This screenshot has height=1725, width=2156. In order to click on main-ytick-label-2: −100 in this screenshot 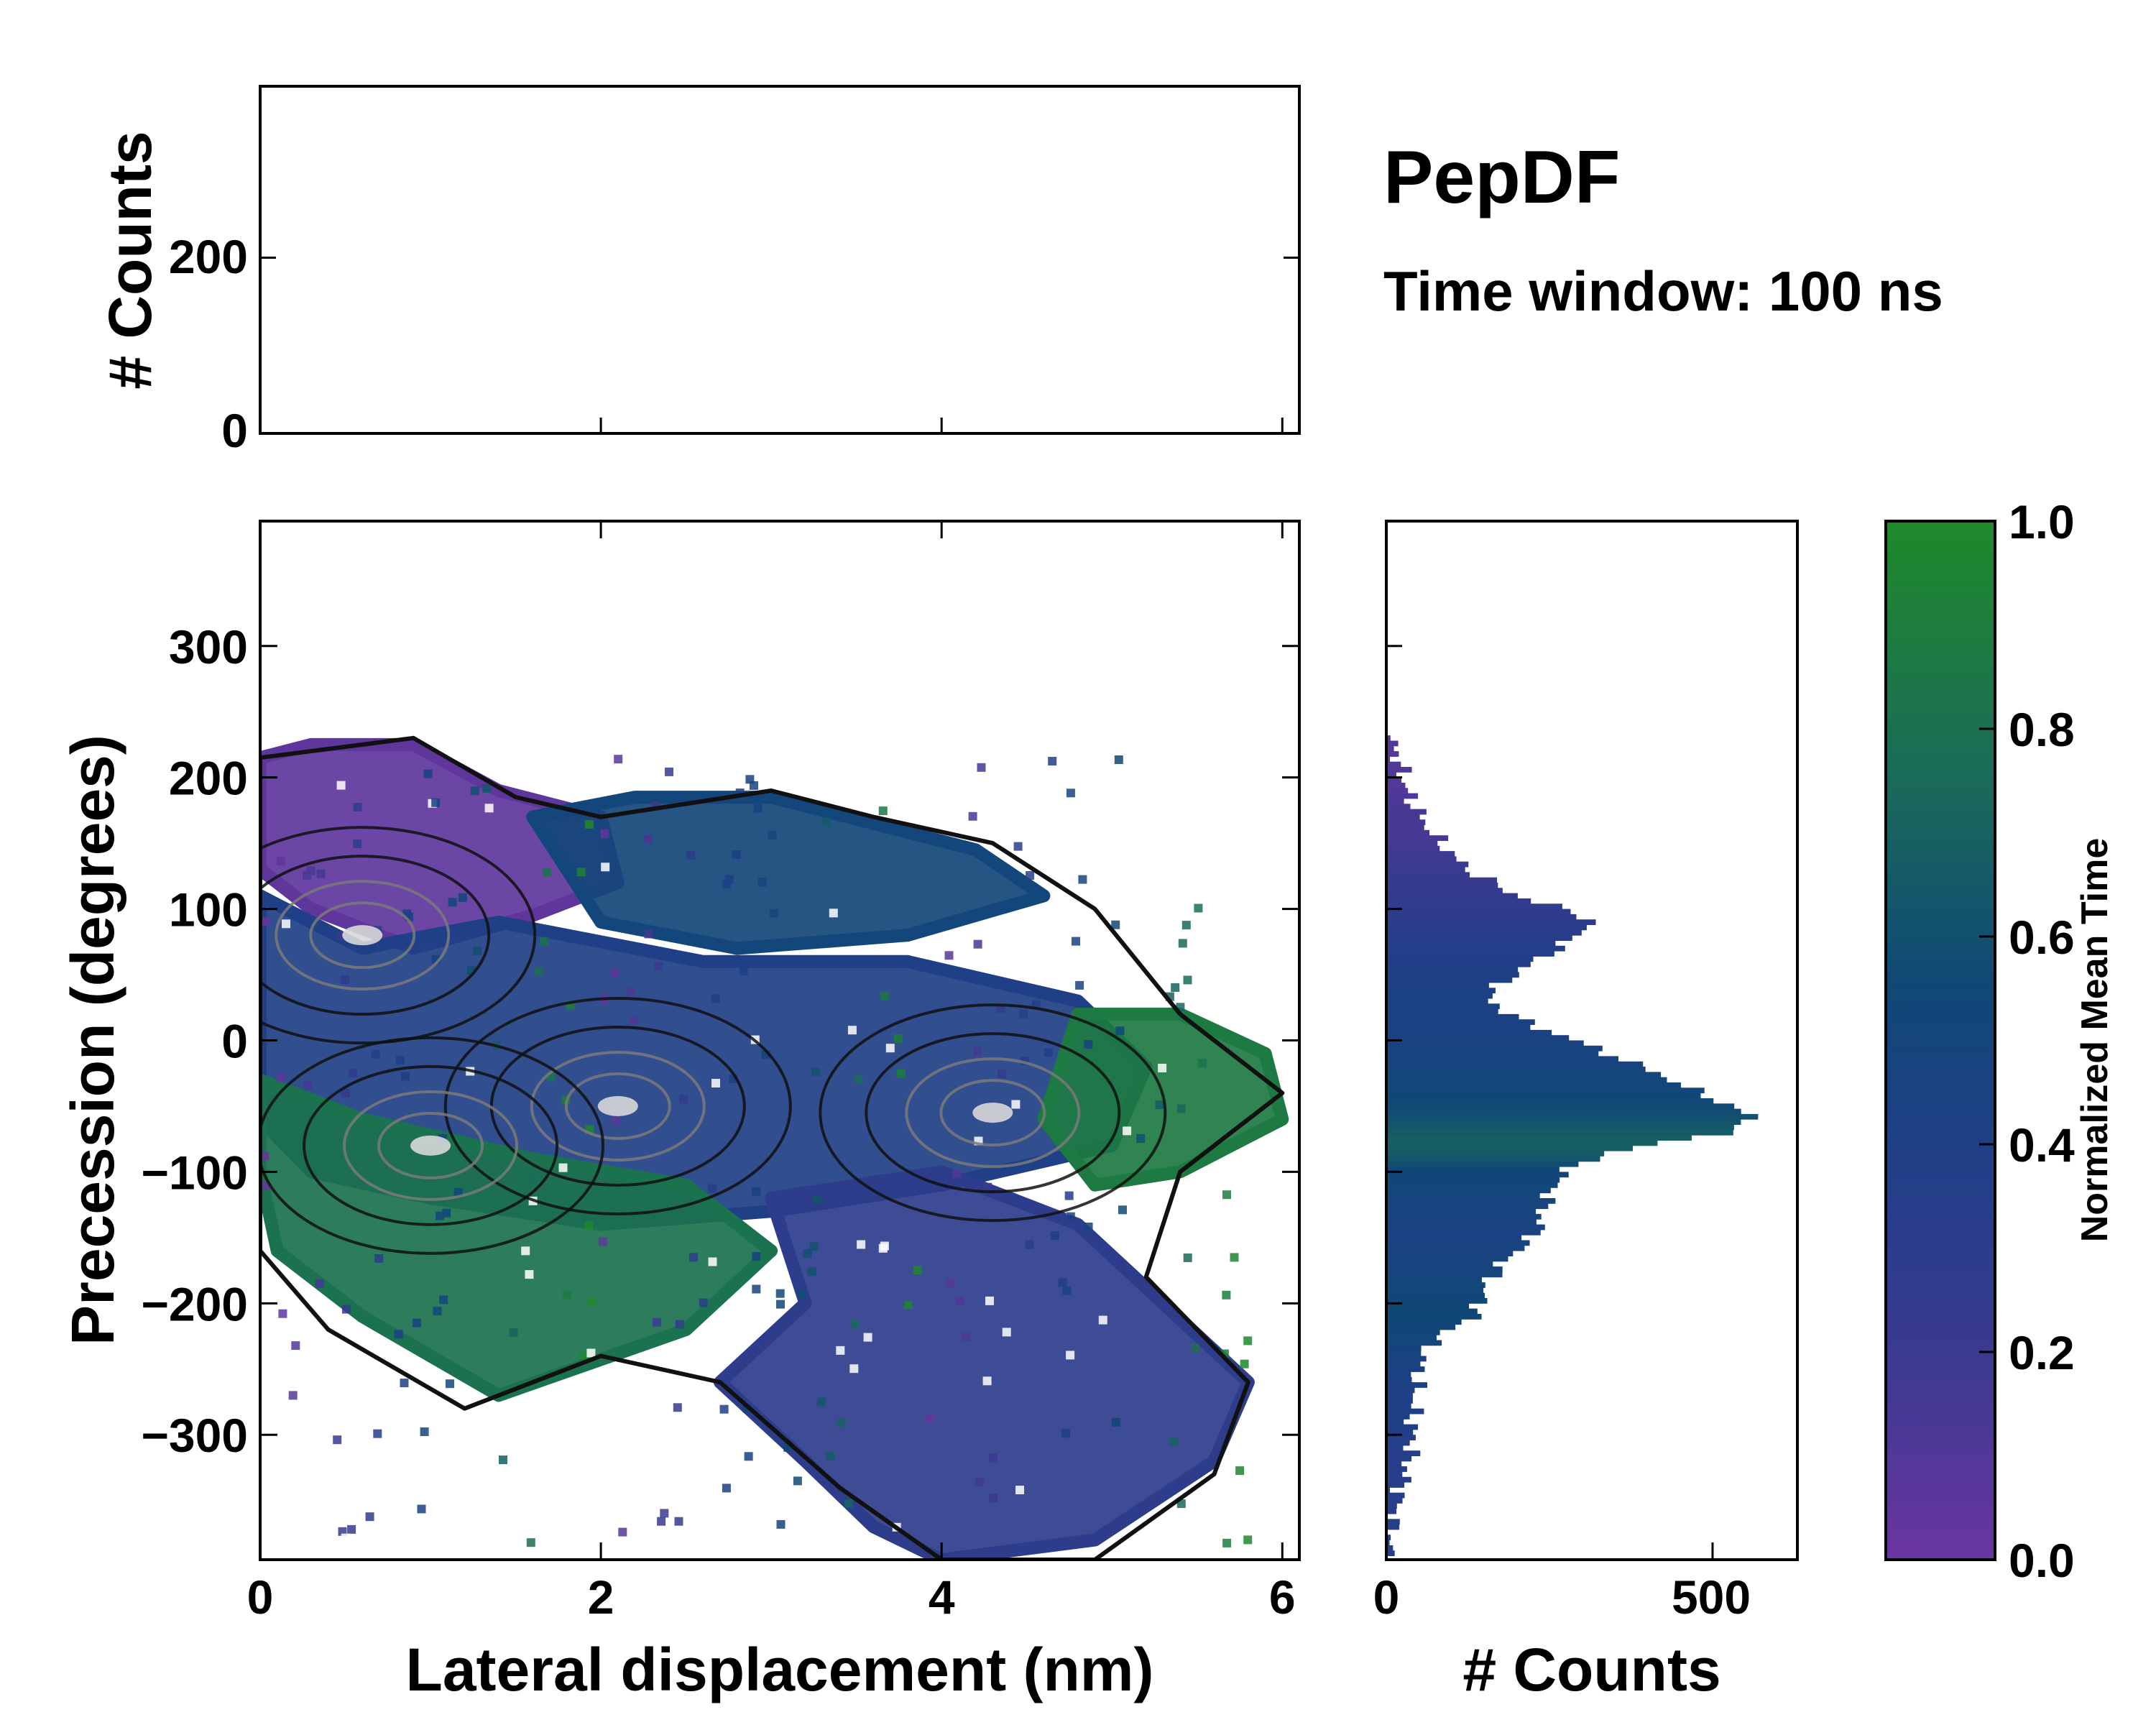, I will do `click(194, 1172)`.